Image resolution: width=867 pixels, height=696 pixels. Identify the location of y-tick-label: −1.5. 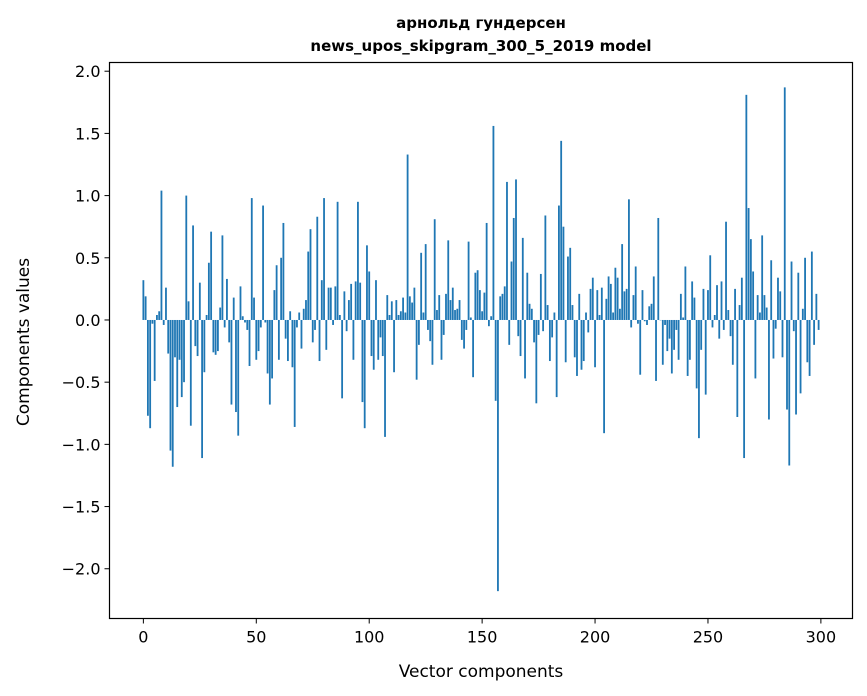
(81, 507).